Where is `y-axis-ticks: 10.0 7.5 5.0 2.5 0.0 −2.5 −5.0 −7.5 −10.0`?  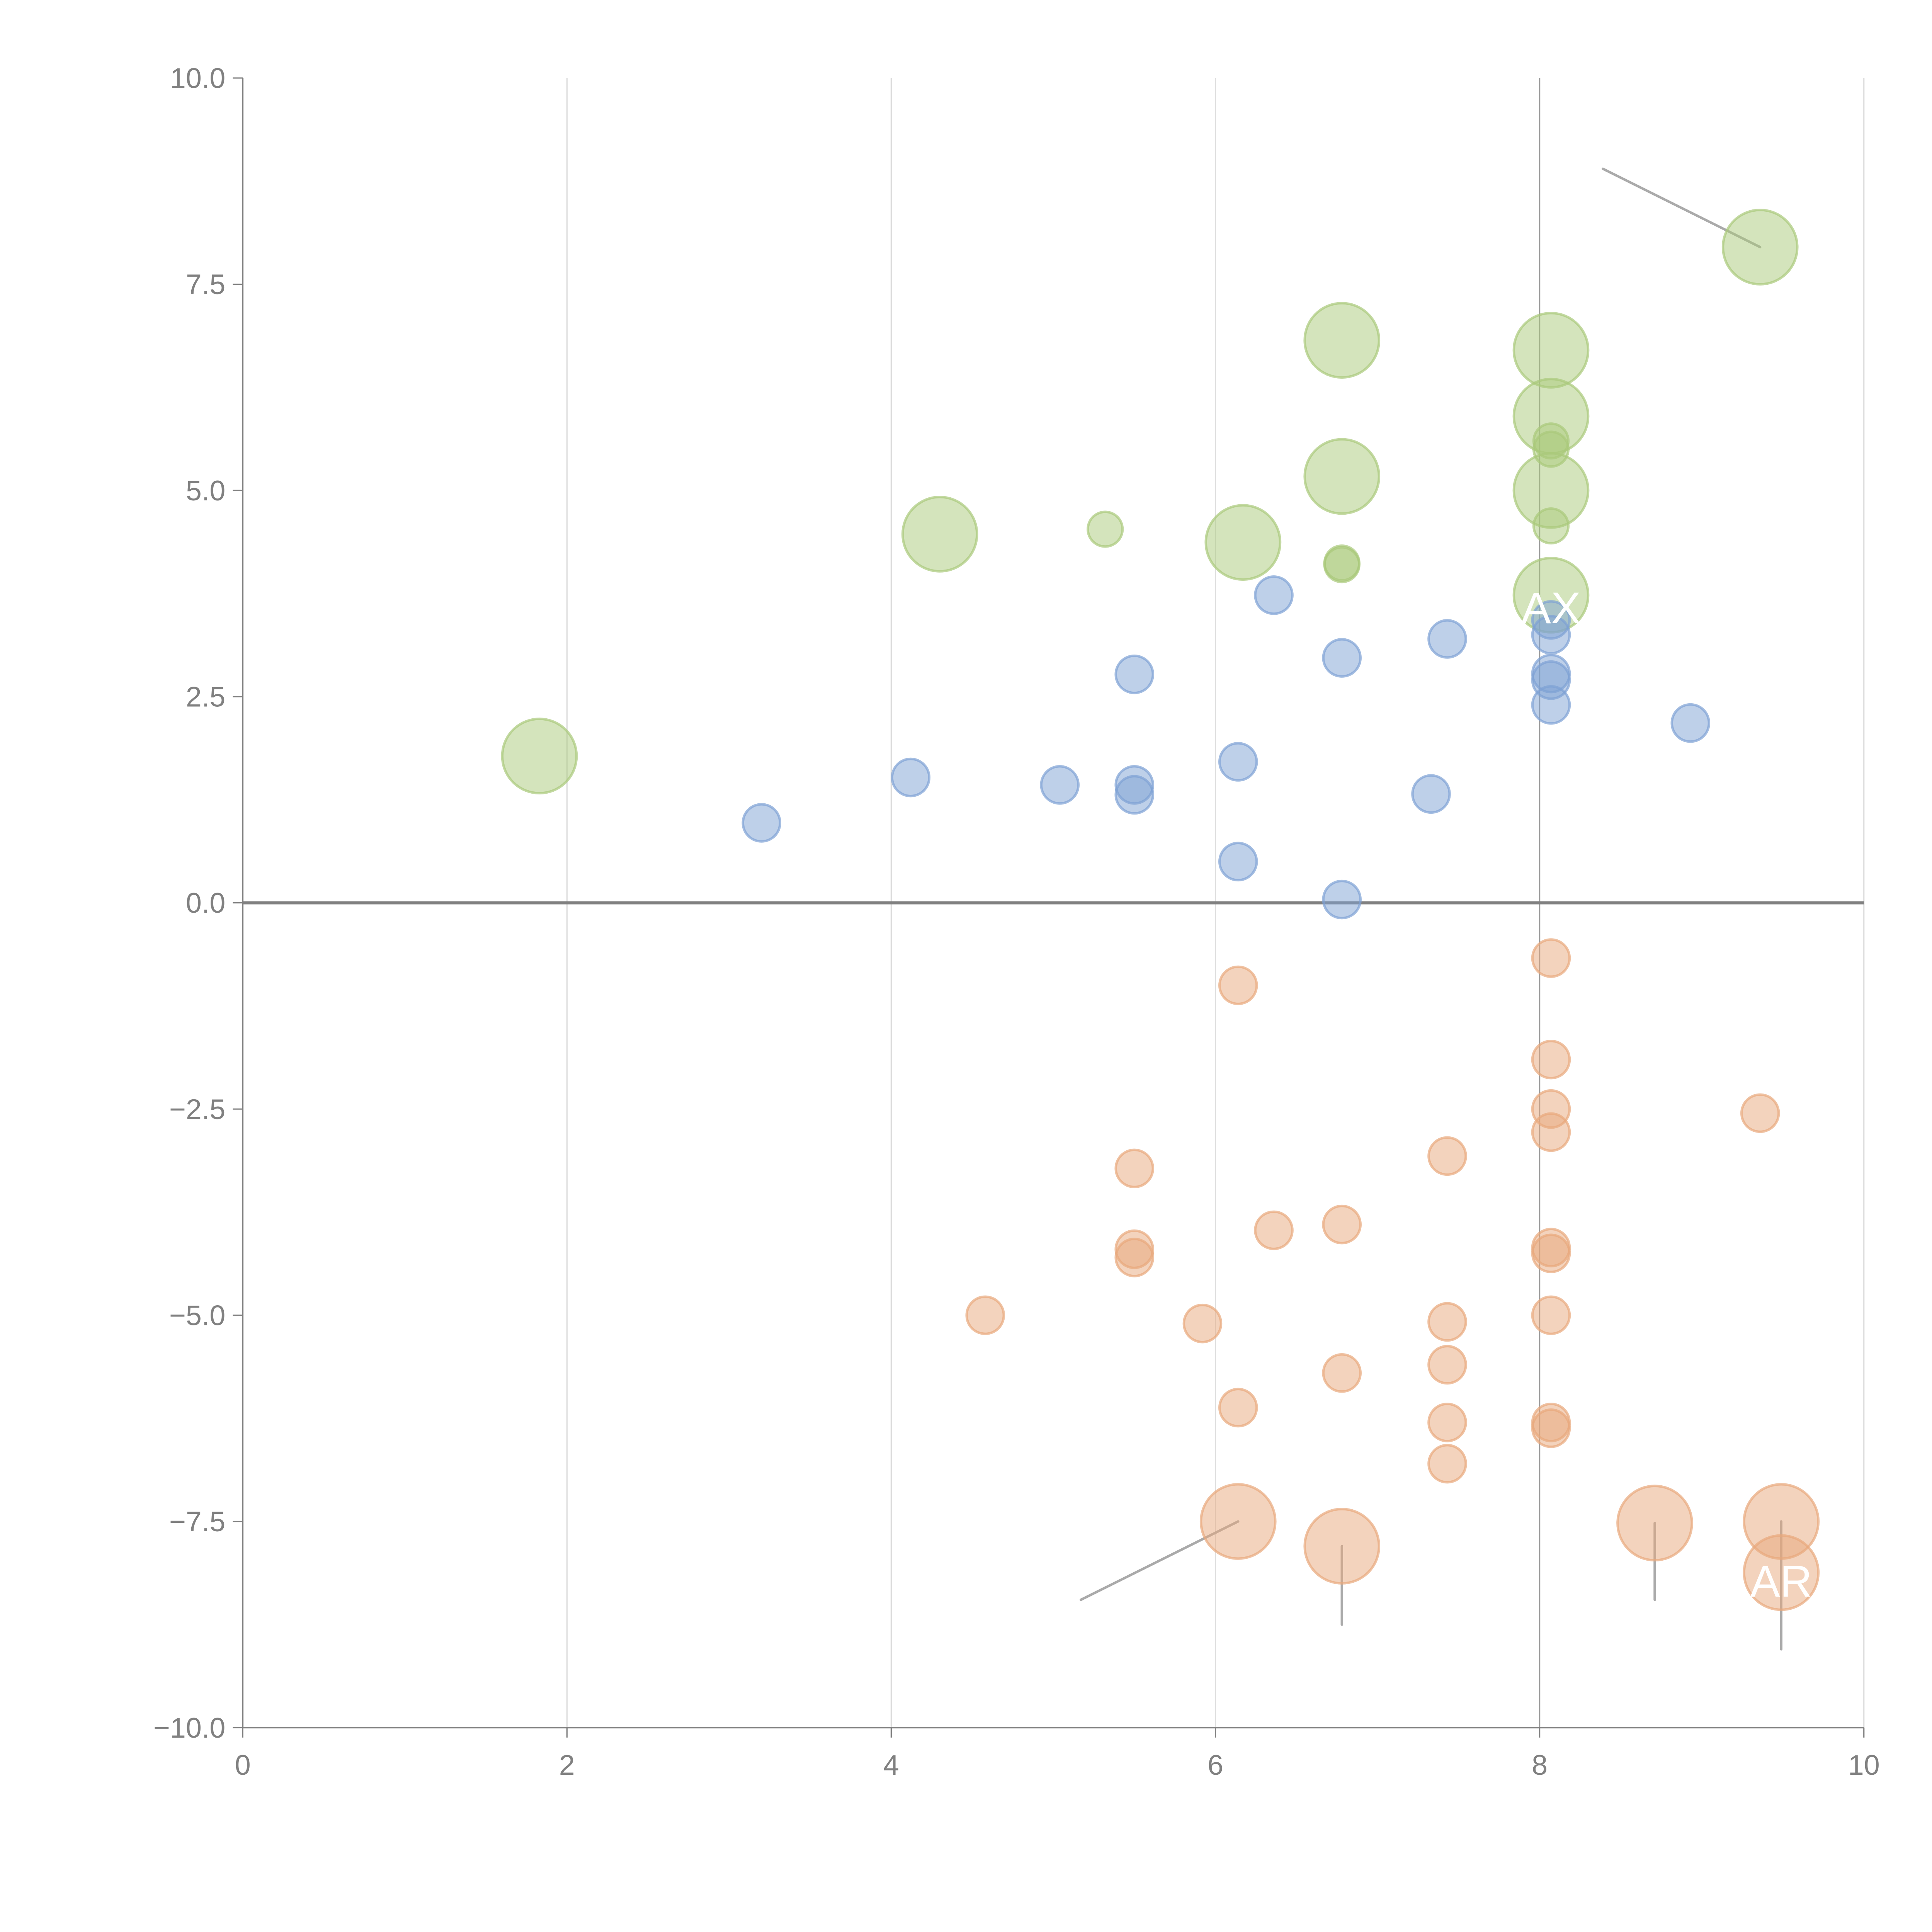 y-axis-ticks: 10.0 7.5 5.0 2.5 0.0 −2.5 −5.0 −7.5 −10.0 is located at coordinates (198, 903).